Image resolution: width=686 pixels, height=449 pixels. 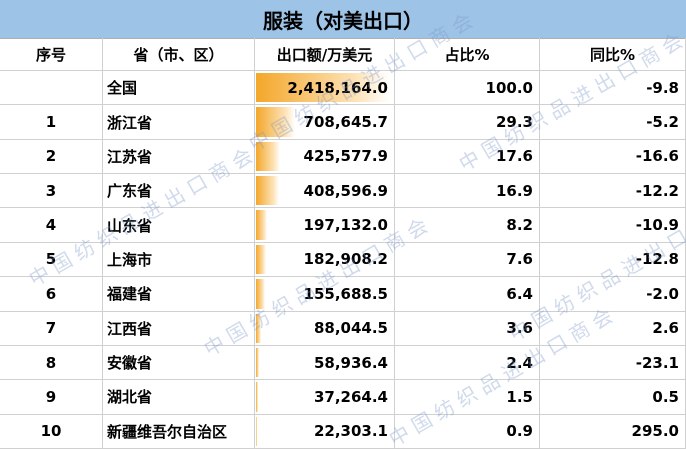 I want to click on table-cell, so click(x=51, y=88).